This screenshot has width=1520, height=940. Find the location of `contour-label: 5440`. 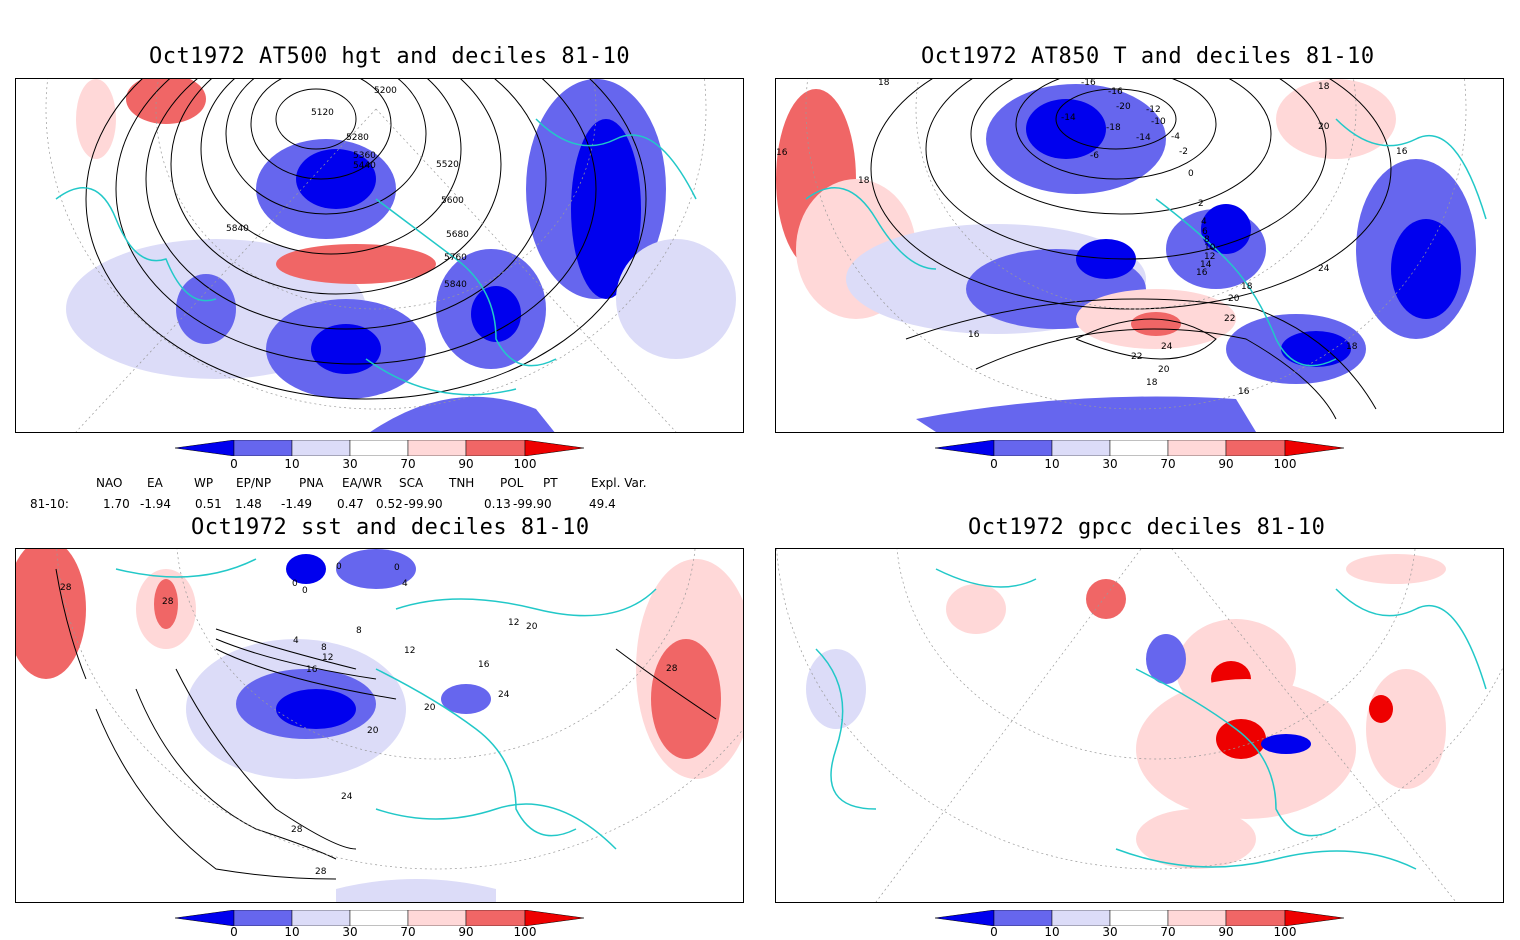

contour-label: 5440 is located at coordinates (364, 166).